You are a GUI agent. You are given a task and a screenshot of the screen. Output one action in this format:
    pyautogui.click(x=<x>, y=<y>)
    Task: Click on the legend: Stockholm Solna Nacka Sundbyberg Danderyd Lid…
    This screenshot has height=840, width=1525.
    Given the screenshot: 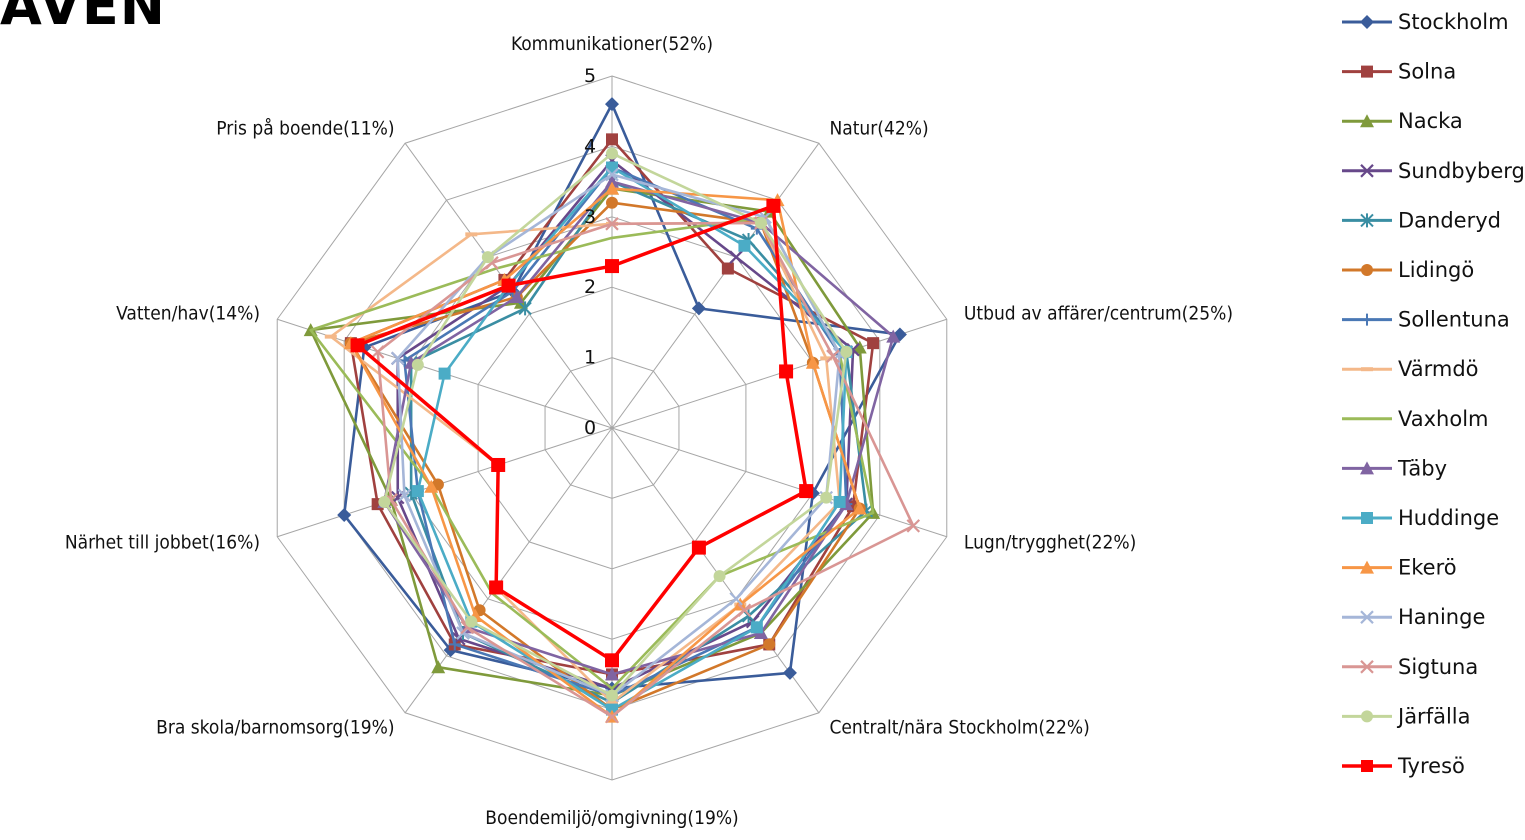 What is the action you would take?
    pyautogui.click(x=1433, y=394)
    